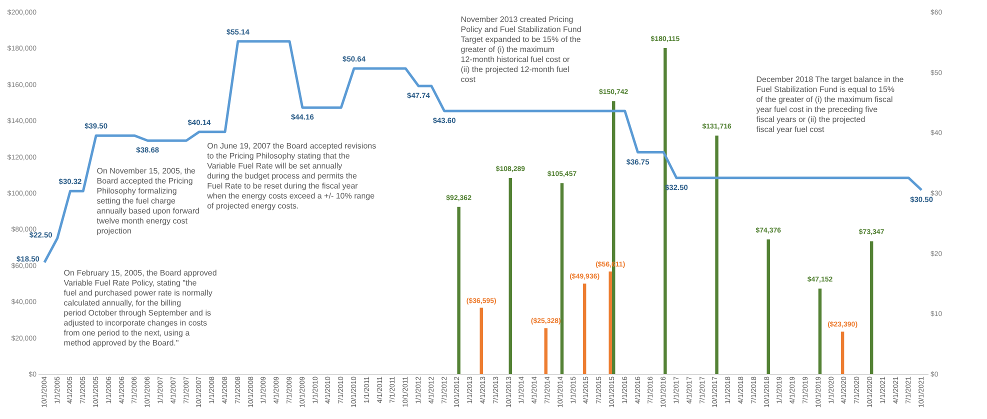  I want to click on annotation: On November 15, 2005, the Board accepted the Pricing Philosophy formalizing setting the fuel charge annually based upon forward twelve month energy cost projection, so click(148, 201).